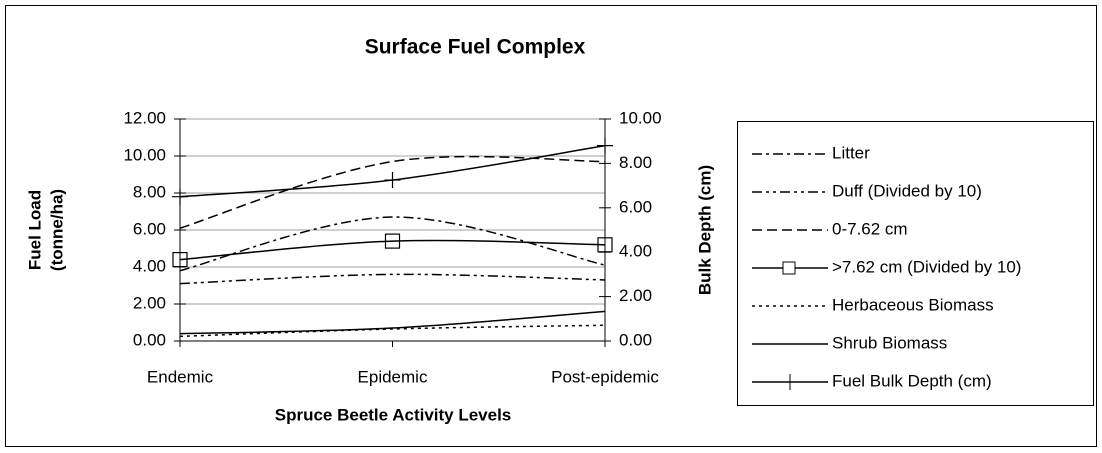 This screenshot has width=1102, height=453. Describe the element at coordinates (144, 154) in the screenshot. I see `y-tick-label: 10.00` at that location.